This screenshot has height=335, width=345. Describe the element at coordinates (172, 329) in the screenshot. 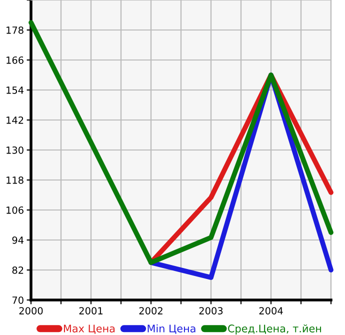

I see `legend-label: Min Цена` at that location.